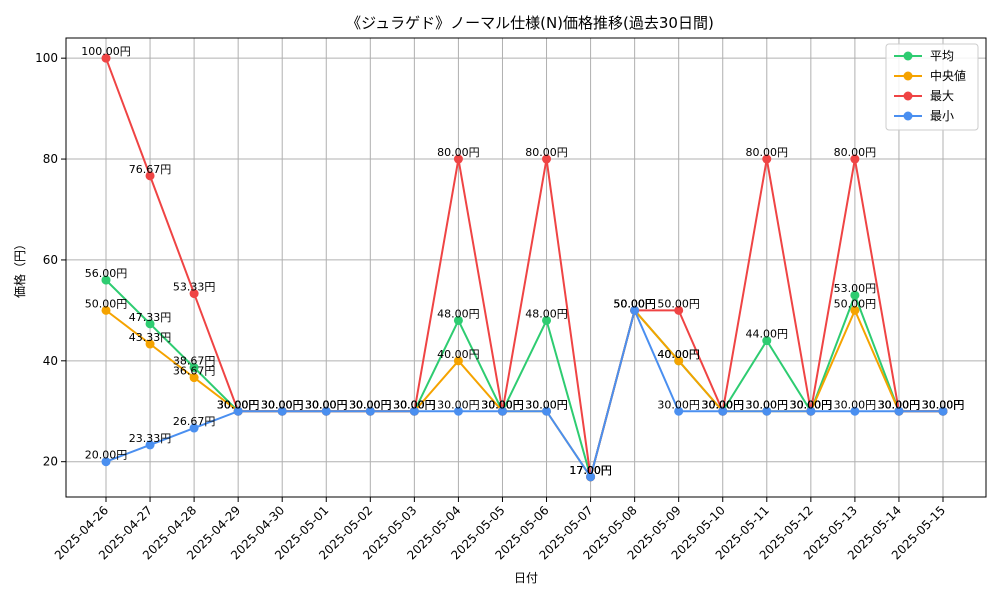 Image resolution: width=1000 pixels, height=600 pixels. What do you see at coordinates (932, 87) in the screenshot?
I see `legend-box` at bounding box center [932, 87].